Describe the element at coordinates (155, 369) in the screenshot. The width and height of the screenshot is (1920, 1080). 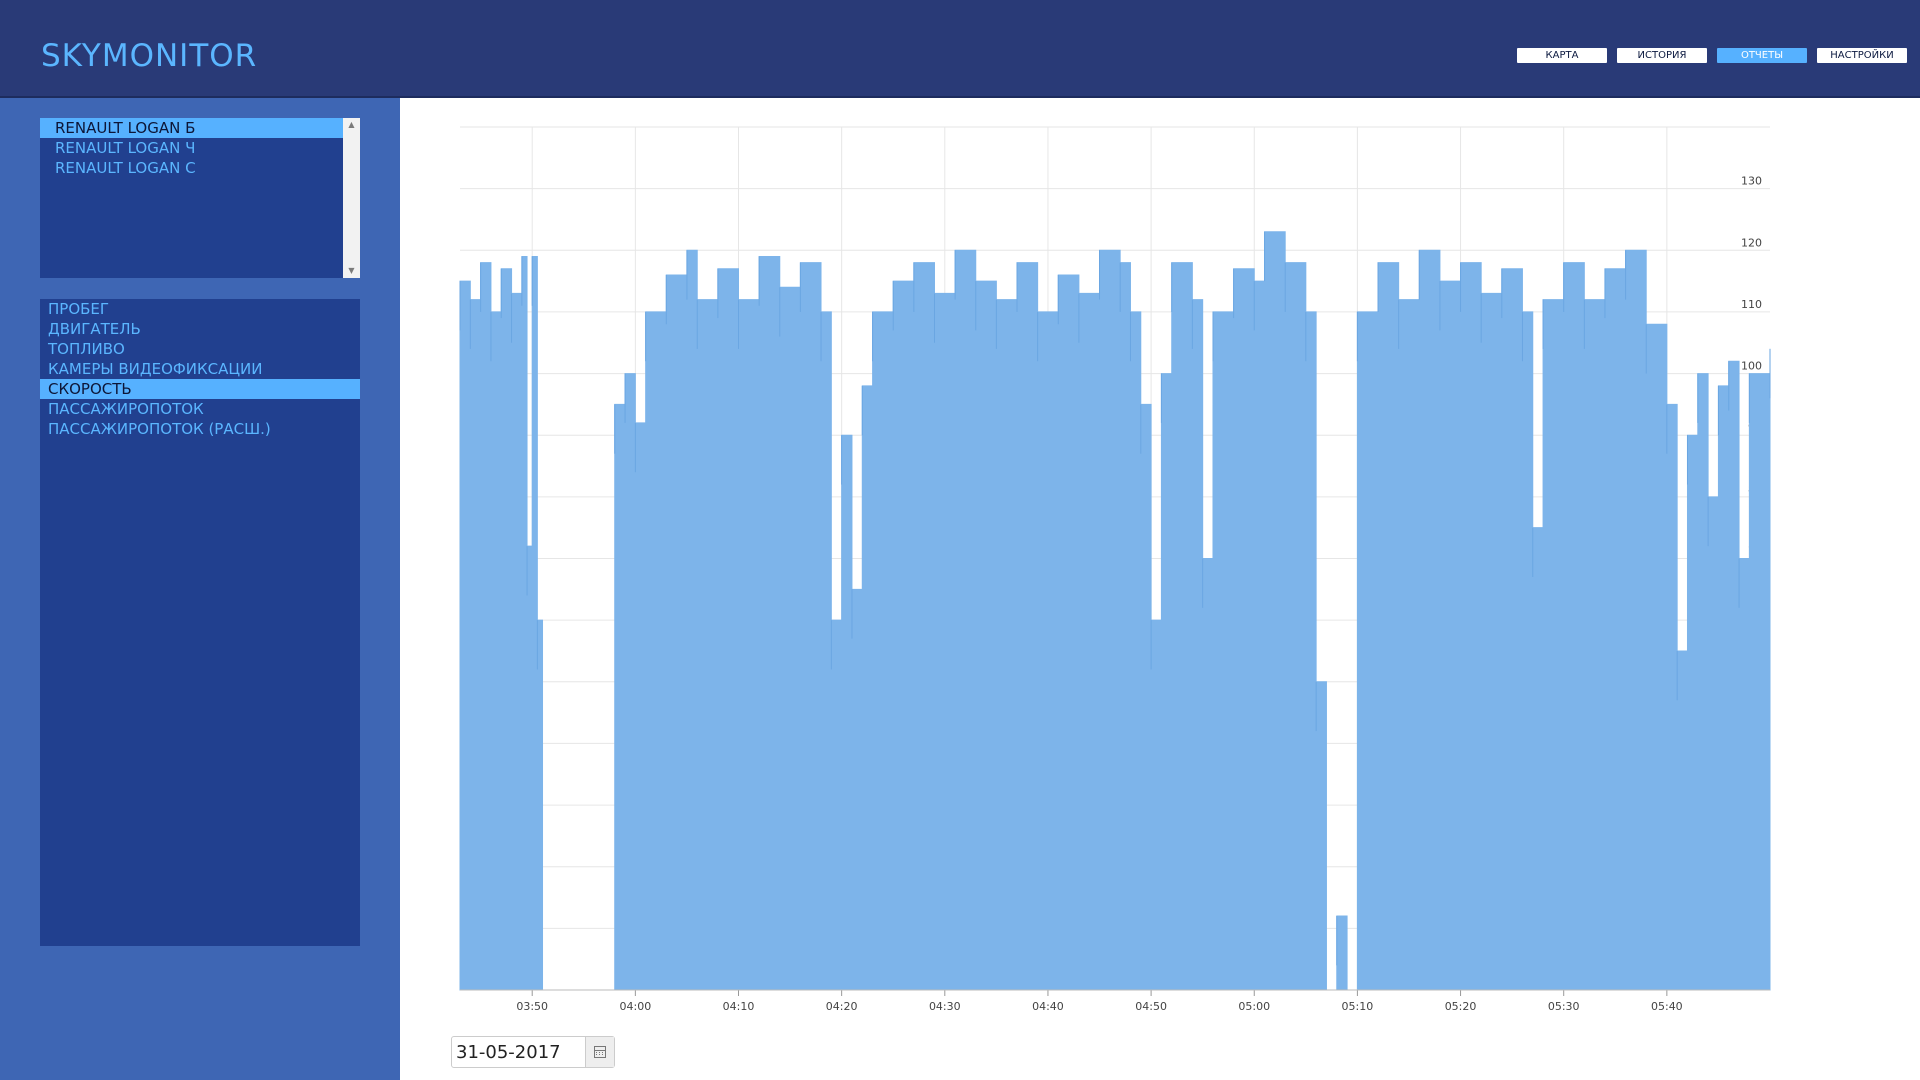
I see `report-item-cameras: КАМЕРЫ ВИДЕОФИКСАЦИИ` at that location.